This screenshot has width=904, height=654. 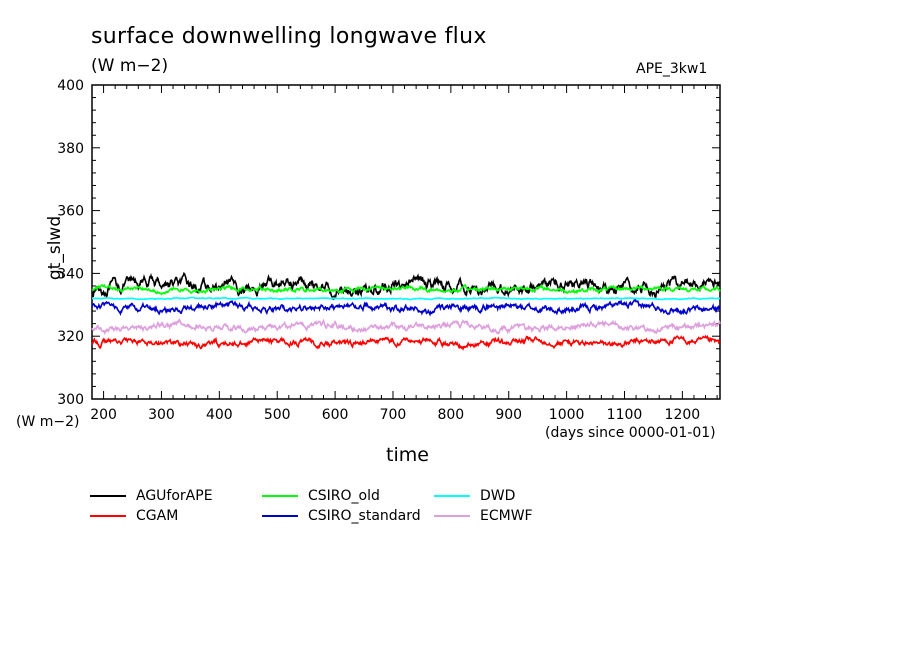 What do you see at coordinates (406, 342) in the screenshot?
I see `series-line-CGAM` at bounding box center [406, 342].